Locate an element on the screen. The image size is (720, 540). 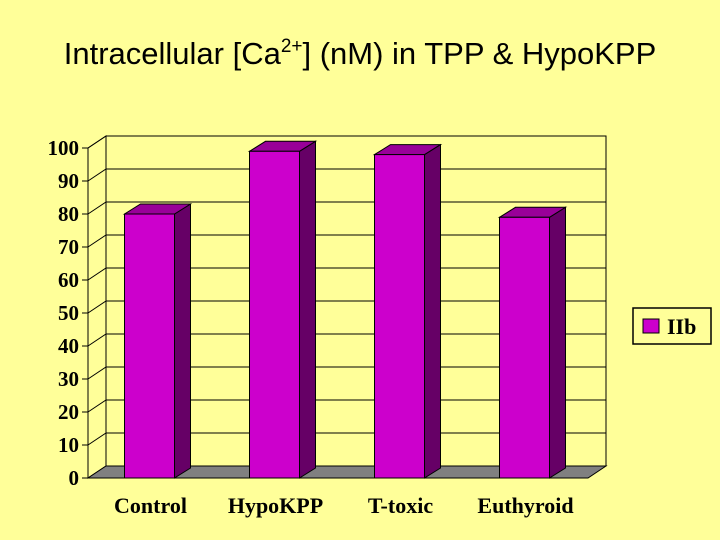
title-superscript: 2+ is located at coordinates (291, 46).